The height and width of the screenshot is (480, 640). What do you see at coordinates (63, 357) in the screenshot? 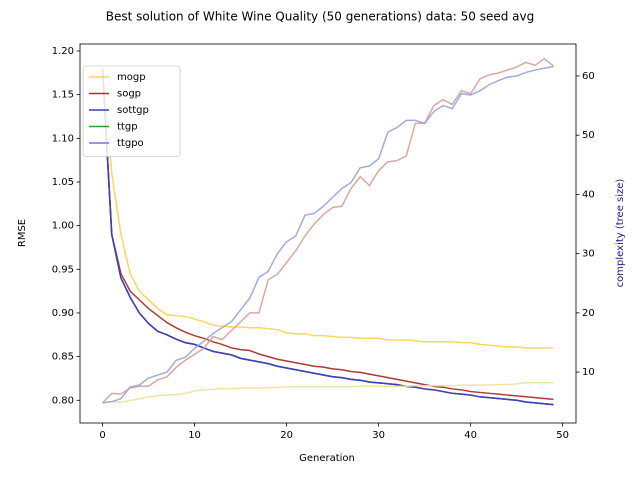
I see `y-tick-label: 0.85` at bounding box center [63, 357].